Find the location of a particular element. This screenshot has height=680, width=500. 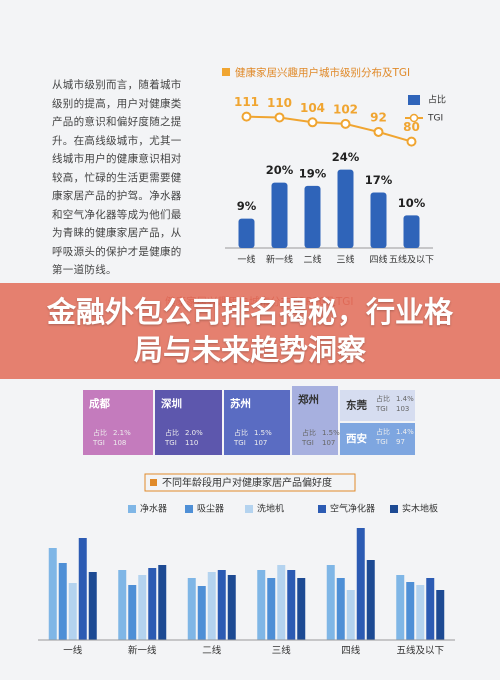

data-label: 111 is located at coordinates (246, 102).